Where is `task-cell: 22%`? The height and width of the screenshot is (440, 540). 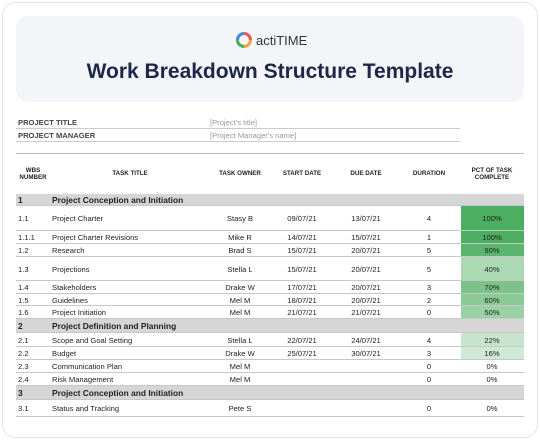 task-cell: 22% is located at coordinates (492, 340).